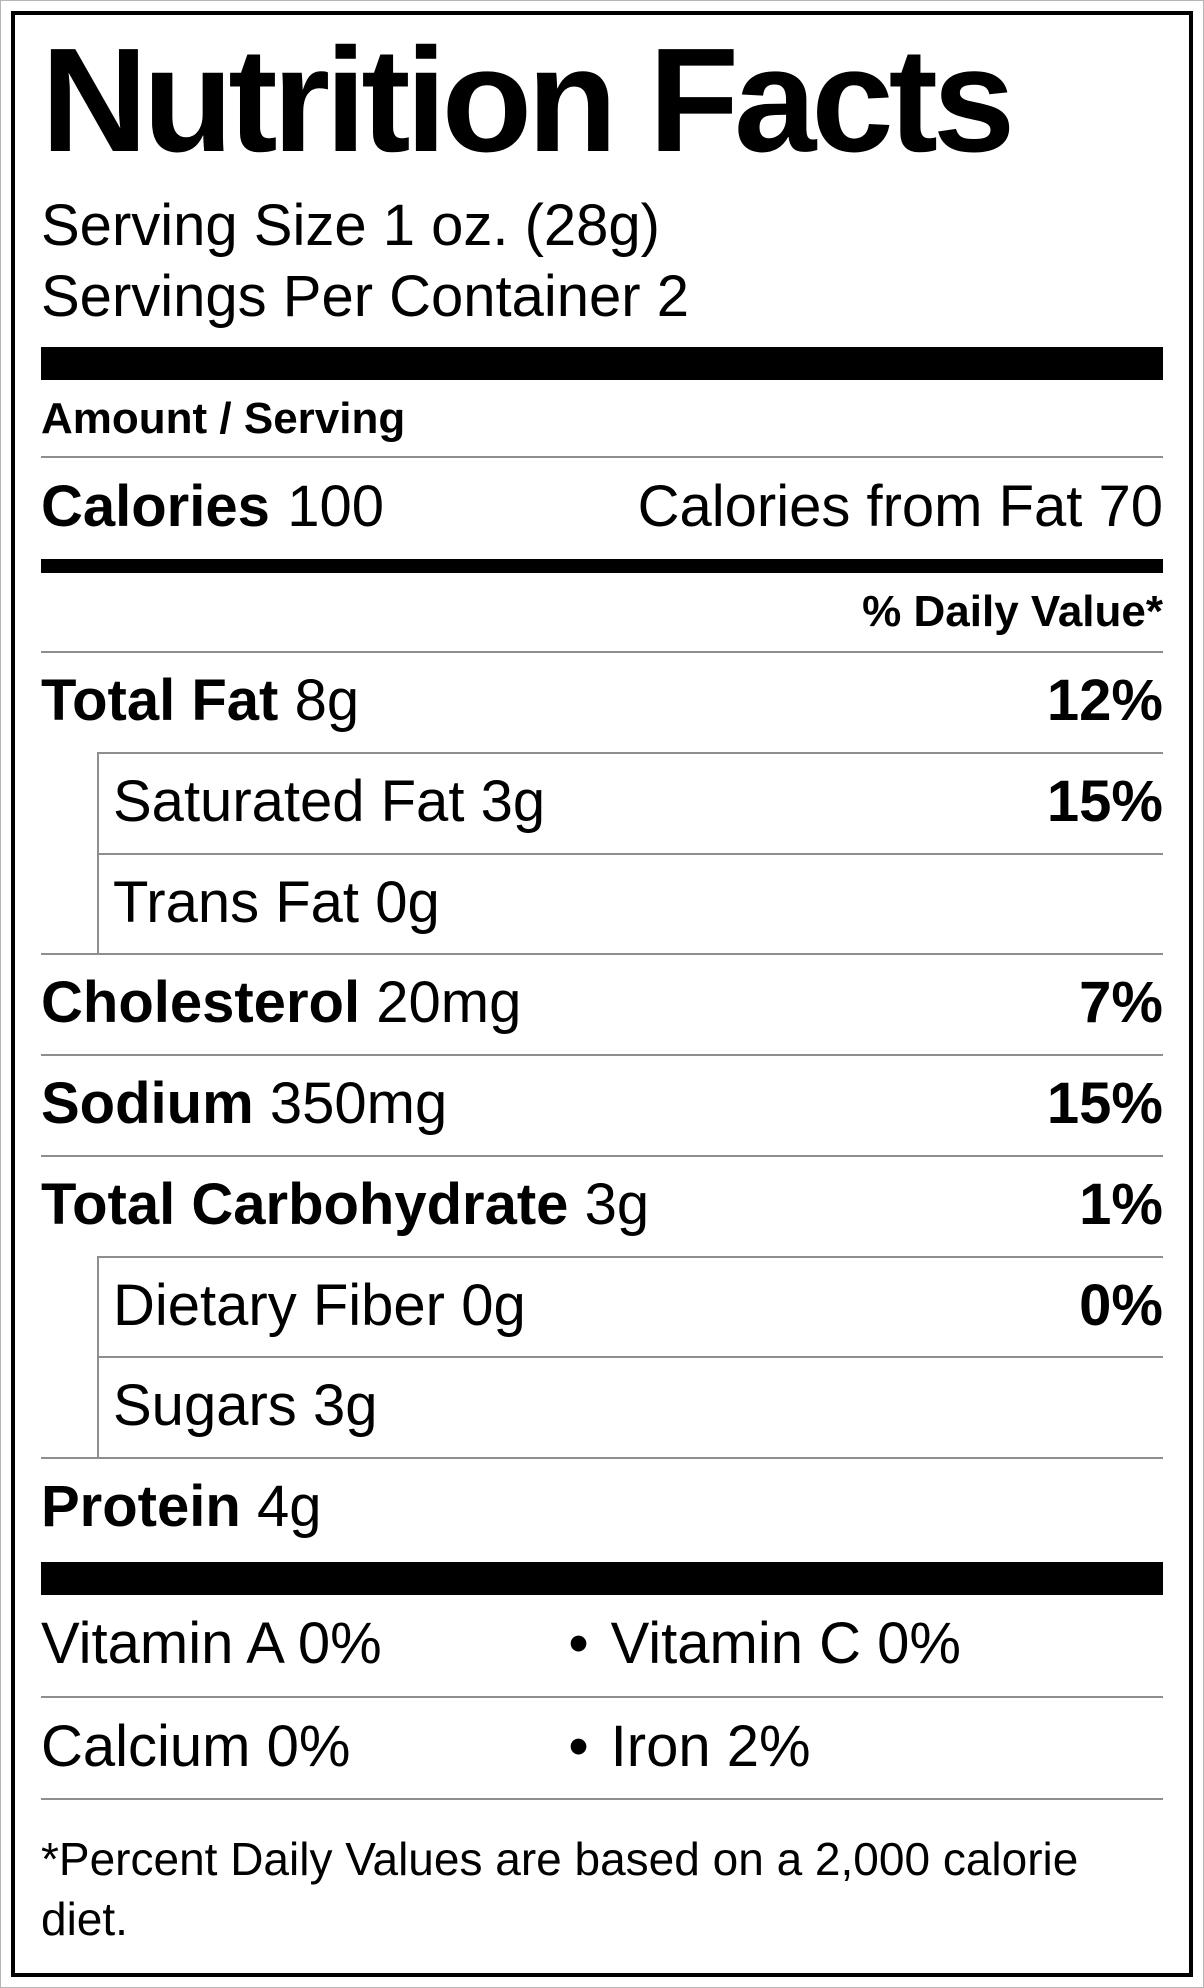 Image resolution: width=1204 pixels, height=1988 pixels. Describe the element at coordinates (602, 1003) in the screenshot. I see `row-cholesterol: Cholesterol 20mg 7%` at that location.